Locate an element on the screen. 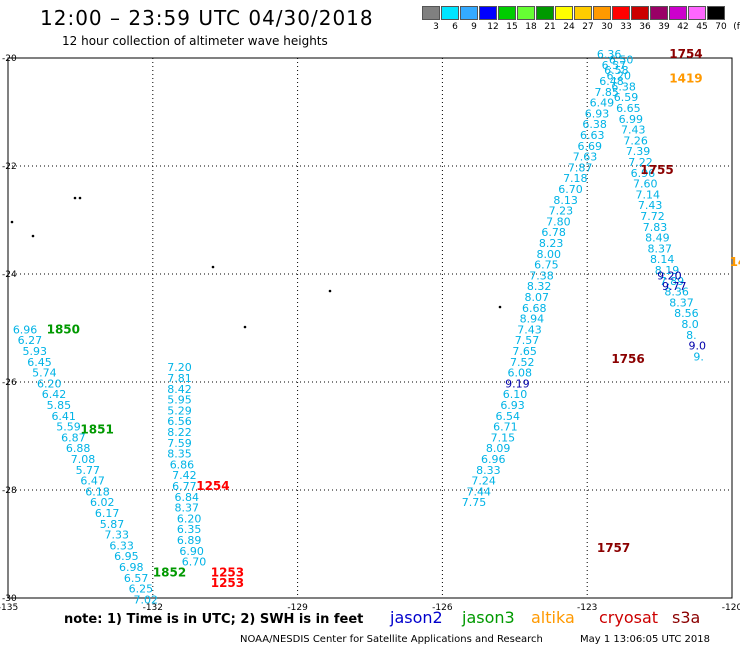 This screenshot has width=740, height=650. x-tick-label: -126 is located at coordinates (442, 608).